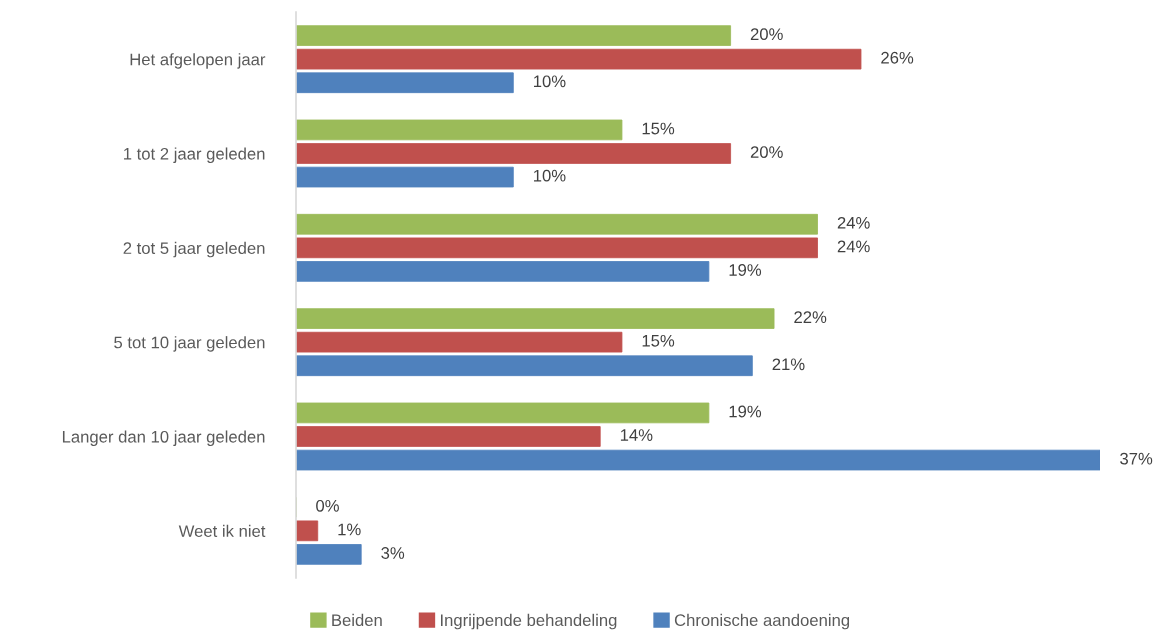  Describe the element at coordinates (163, 438) in the screenshot. I see `y-tick-label: Langer dan 10 jaar geleden` at that location.